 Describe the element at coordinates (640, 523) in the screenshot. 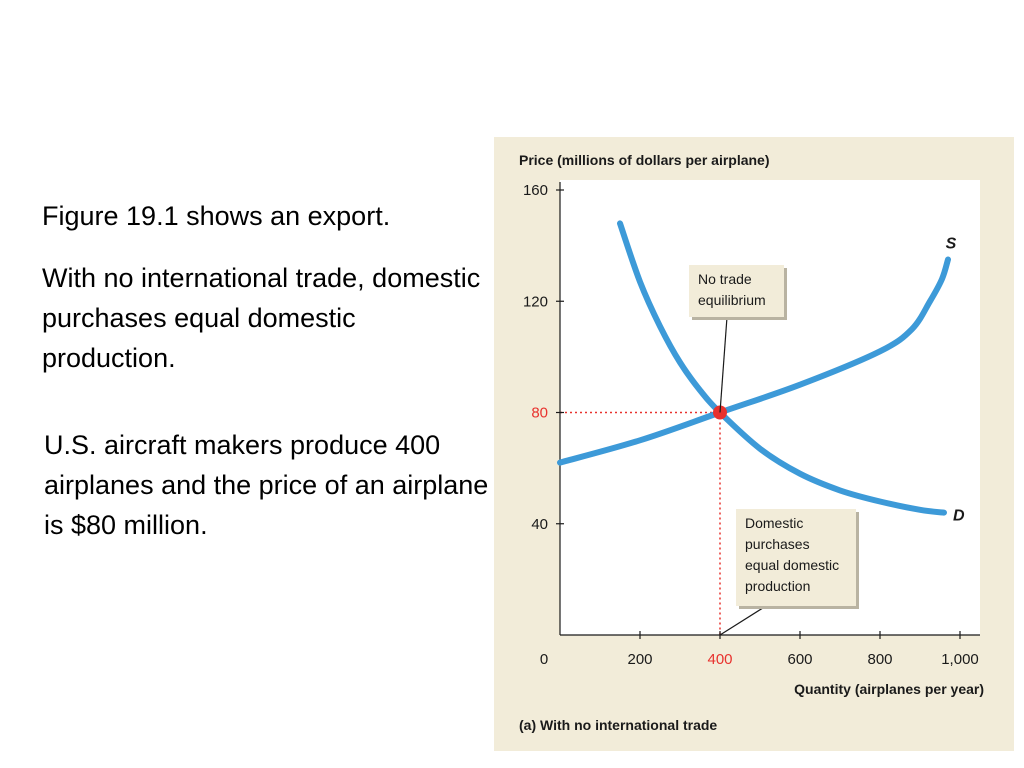

I see `equilibrium-guides` at that location.